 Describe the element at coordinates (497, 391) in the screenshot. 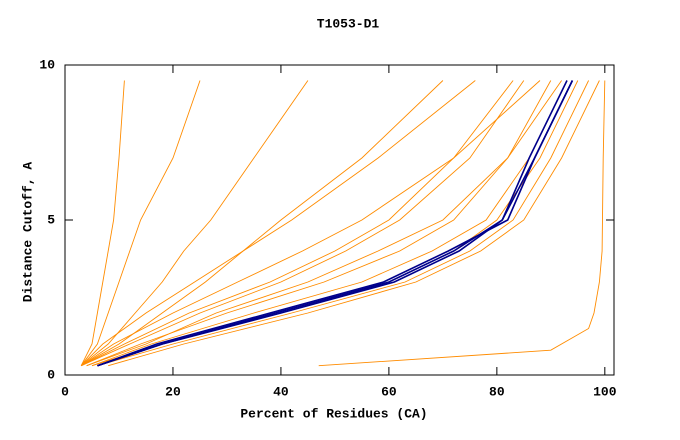

I see `x-tick-label: 80` at that location.